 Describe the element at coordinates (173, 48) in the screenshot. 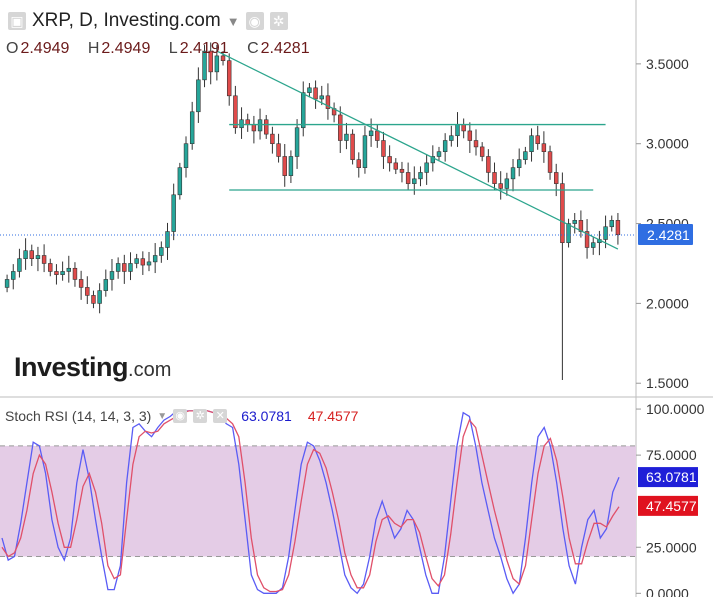

I see `low-key: L` at that location.